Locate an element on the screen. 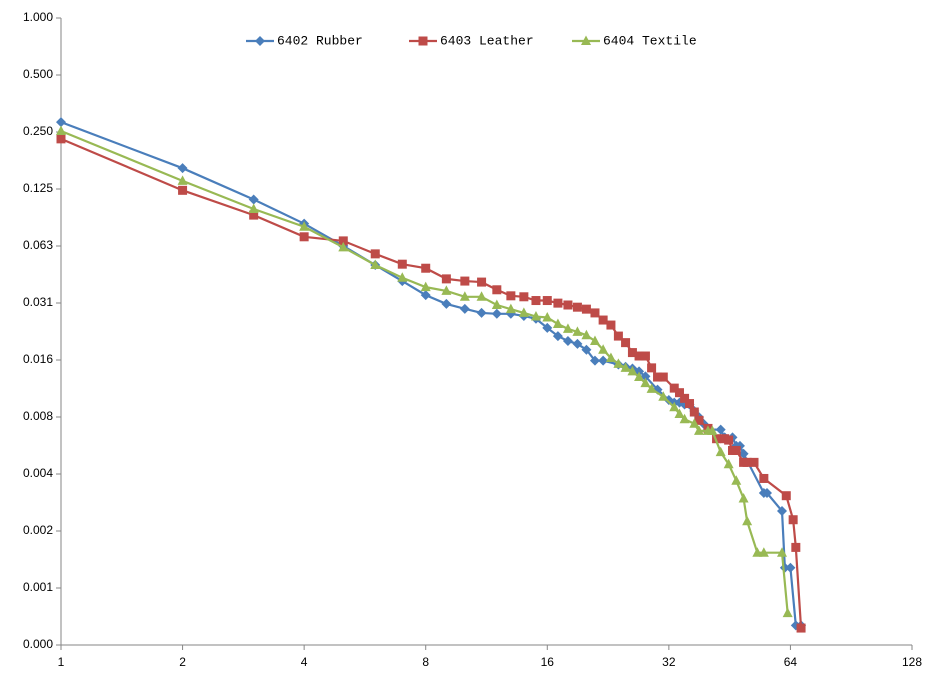  x-tick-label: 2 is located at coordinates (182, 662).